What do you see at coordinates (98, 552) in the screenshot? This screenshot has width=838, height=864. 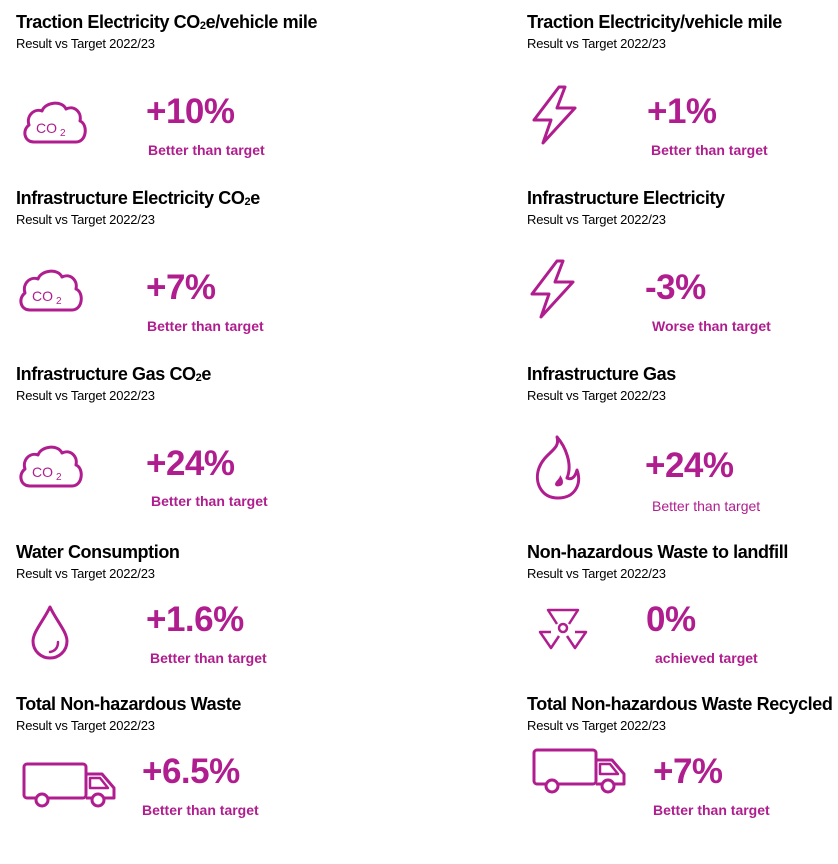 I see `card-title: Water Consumption` at bounding box center [98, 552].